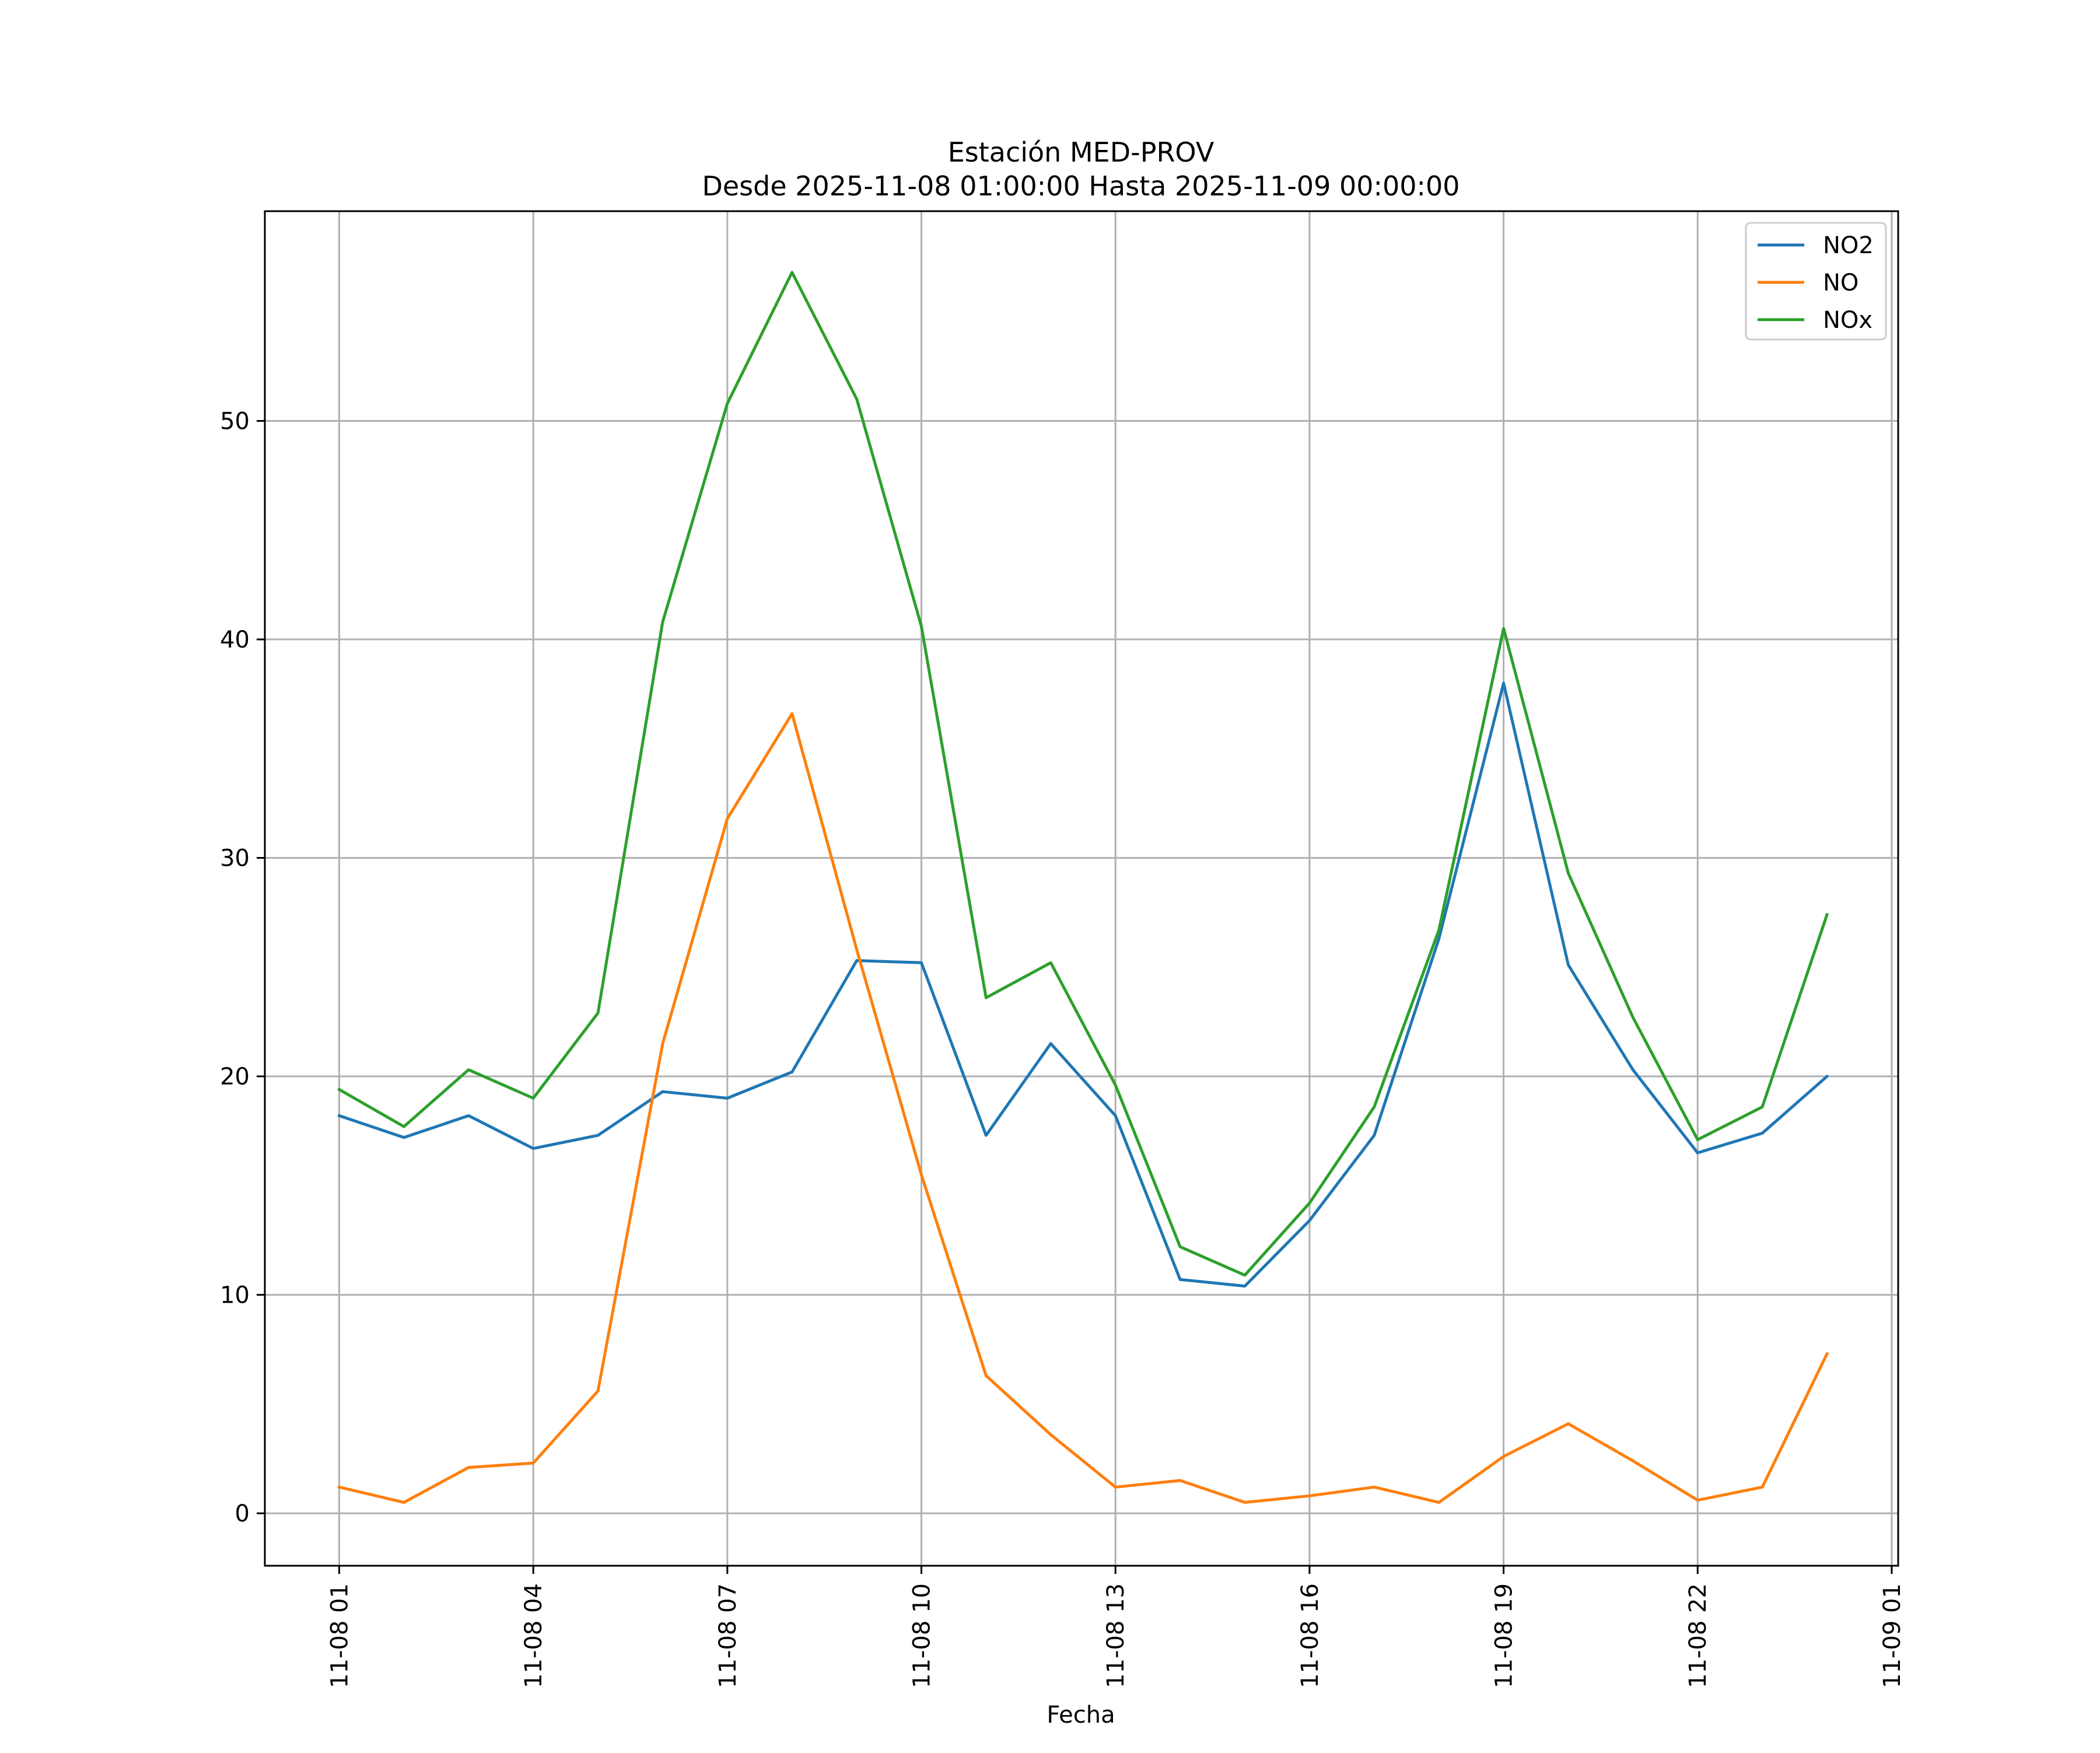  What do you see at coordinates (1081, 152) in the screenshot?
I see `chart-title: Estación MED-PROV` at bounding box center [1081, 152].